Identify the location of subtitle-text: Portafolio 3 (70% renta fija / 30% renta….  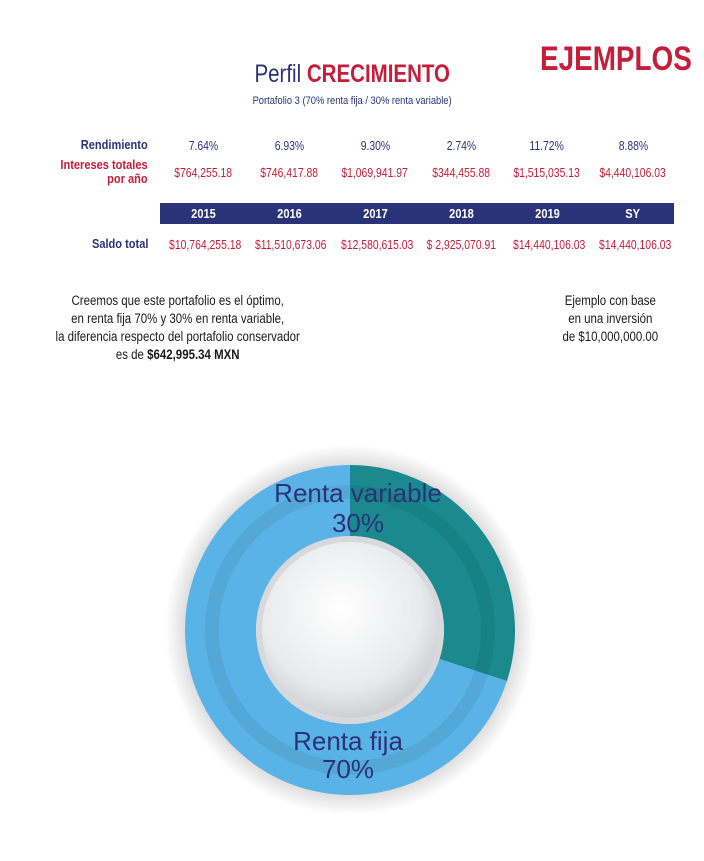
(352, 101).